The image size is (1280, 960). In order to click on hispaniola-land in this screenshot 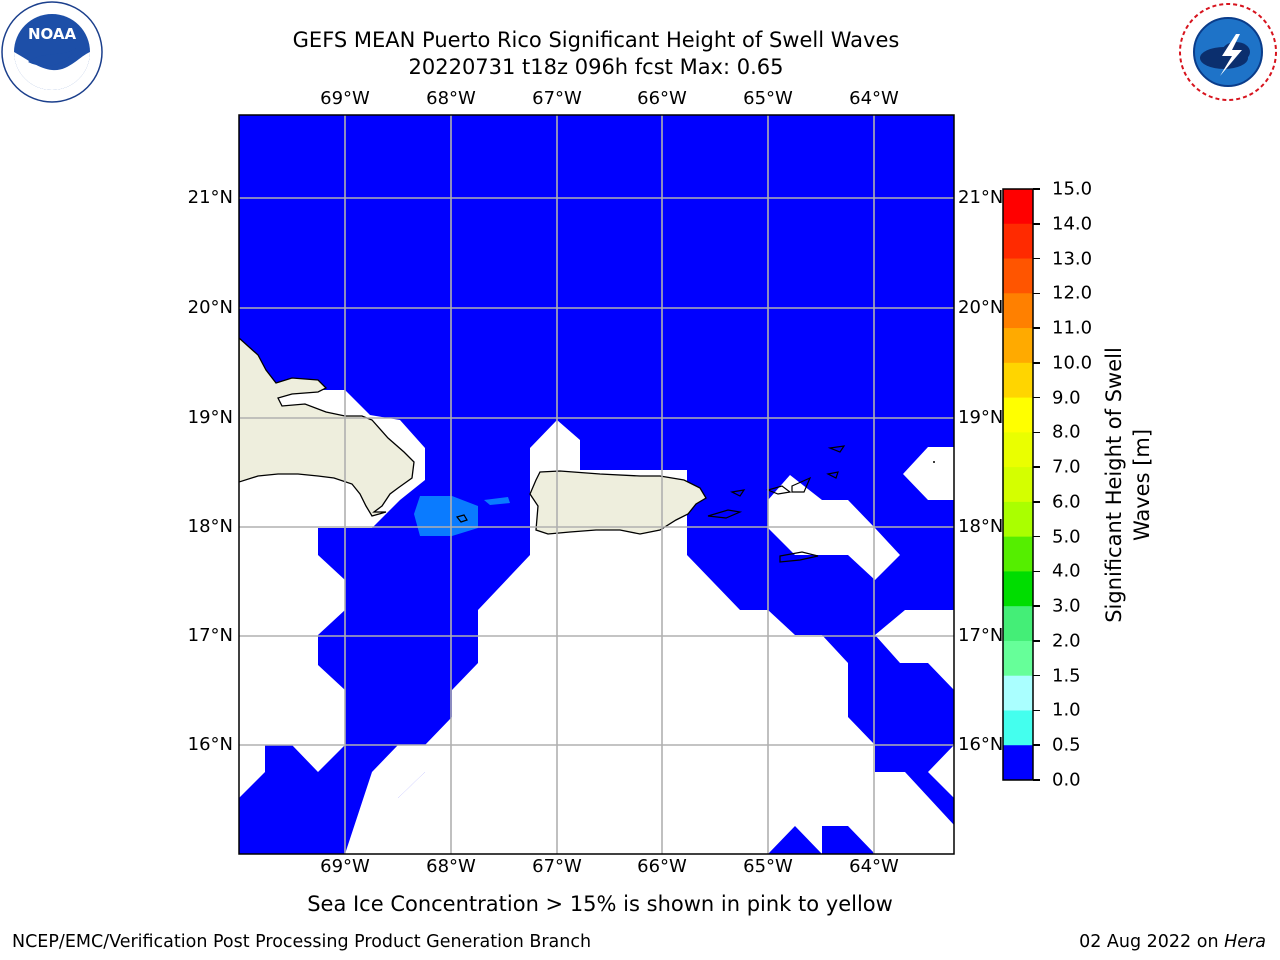, I will do `click(327, 427)`.